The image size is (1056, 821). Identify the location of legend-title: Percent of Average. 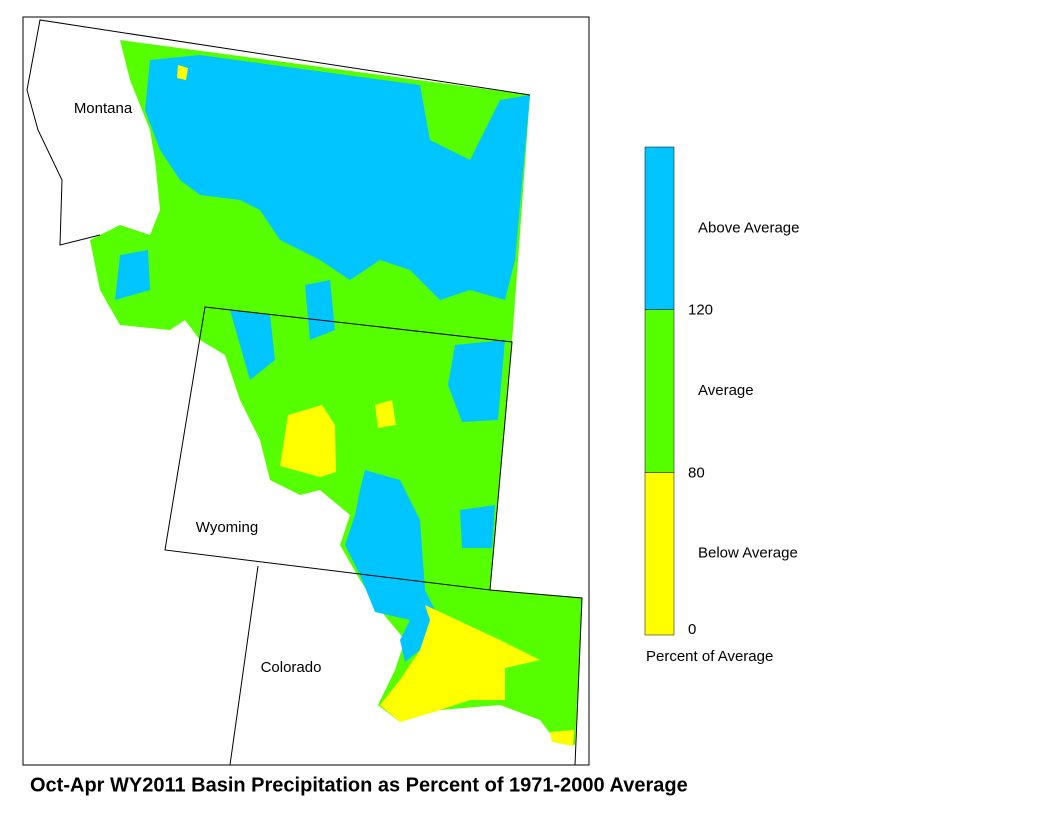
(709, 656).